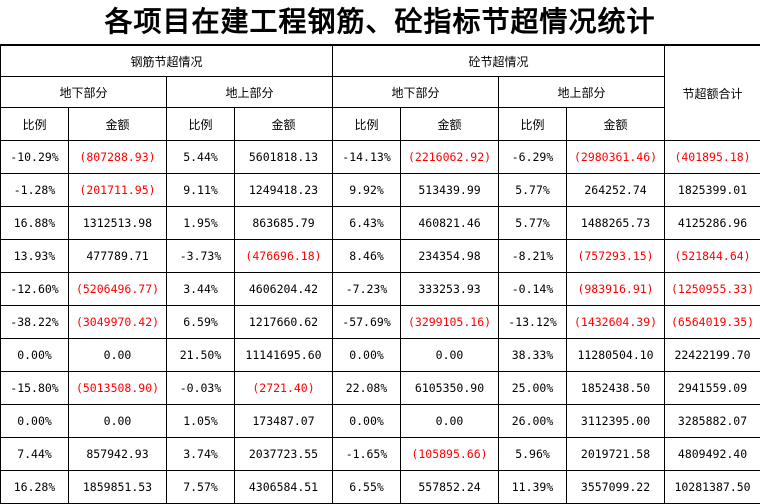 The image size is (760, 504). What do you see at coordinates (712, 388) in the screenshot?
I see `cell-total-amount: 2941559.09` at bounding box center [712, 388].